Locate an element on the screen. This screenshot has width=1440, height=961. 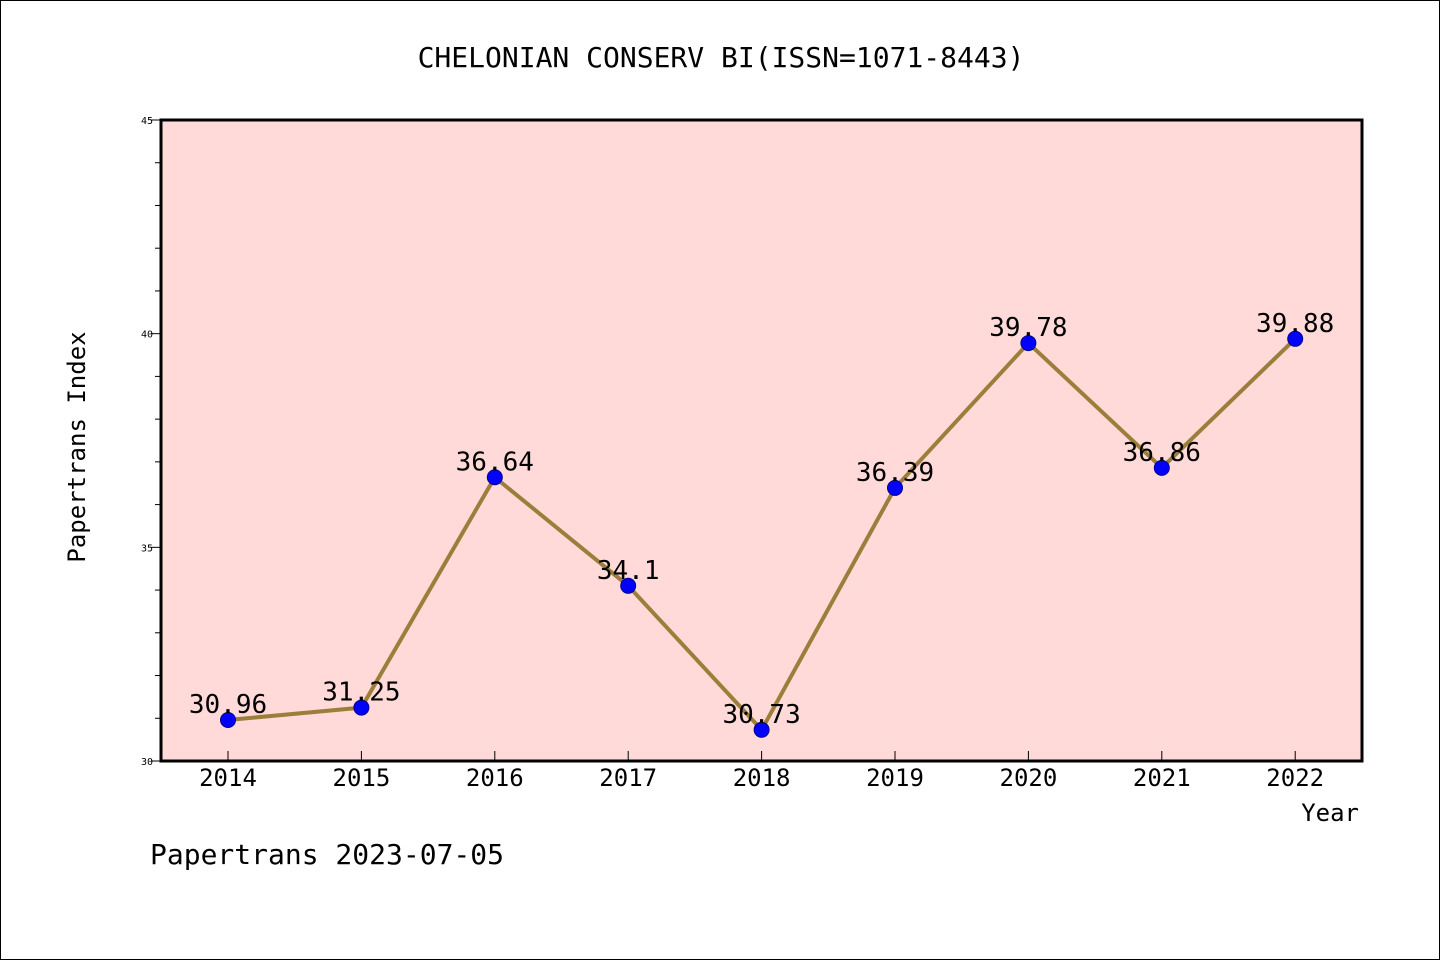
data-label: 36.39 is located at coordinates (895, 473).